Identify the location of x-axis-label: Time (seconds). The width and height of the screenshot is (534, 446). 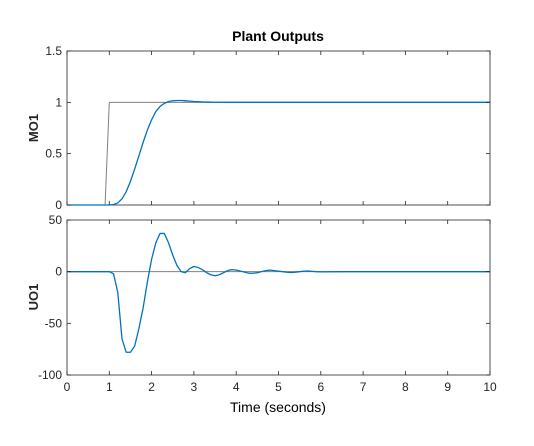
(278, 407).